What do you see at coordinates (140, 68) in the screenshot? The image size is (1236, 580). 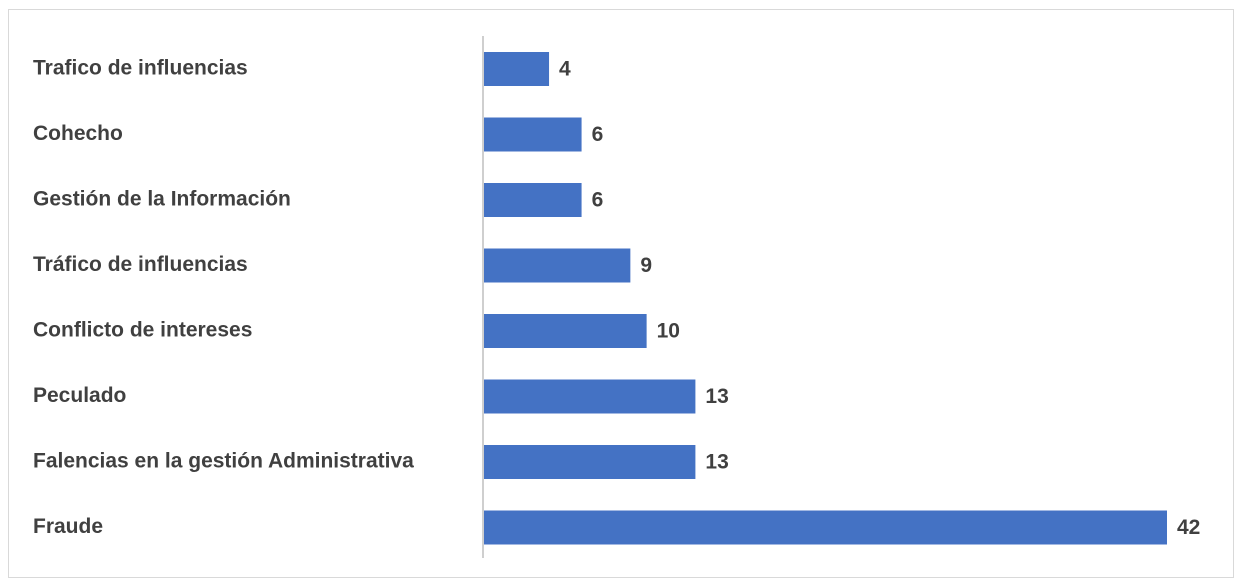 I see `category-label: Trafico de influencias` at bounding box center [140, 68].